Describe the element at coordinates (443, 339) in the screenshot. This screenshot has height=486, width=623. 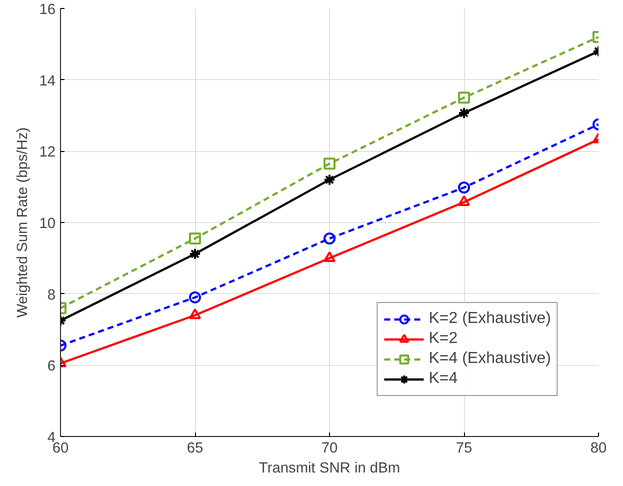
I see `legend-label: K=2` at that location.